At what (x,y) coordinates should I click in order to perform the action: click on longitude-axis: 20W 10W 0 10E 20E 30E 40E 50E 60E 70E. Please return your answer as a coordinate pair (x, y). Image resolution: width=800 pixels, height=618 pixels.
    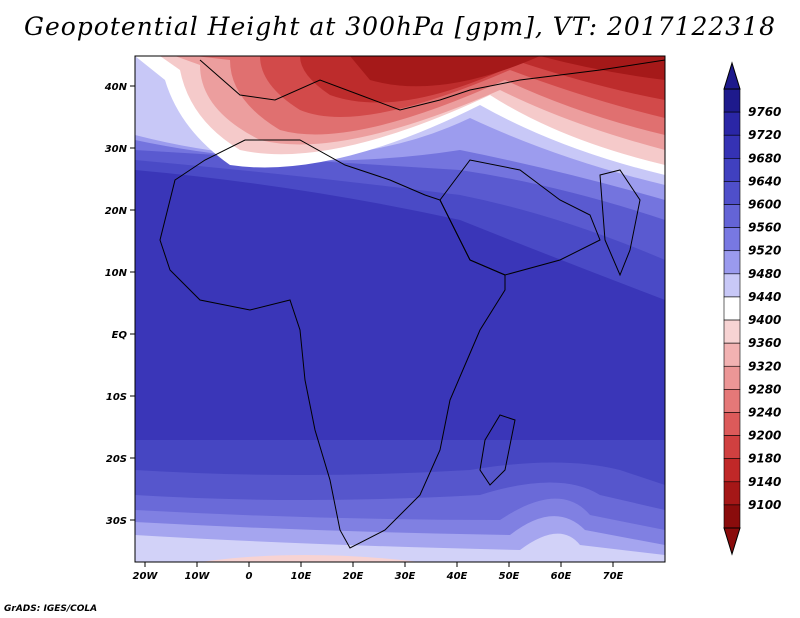
    Looking at the image, I should click on (378, 572).